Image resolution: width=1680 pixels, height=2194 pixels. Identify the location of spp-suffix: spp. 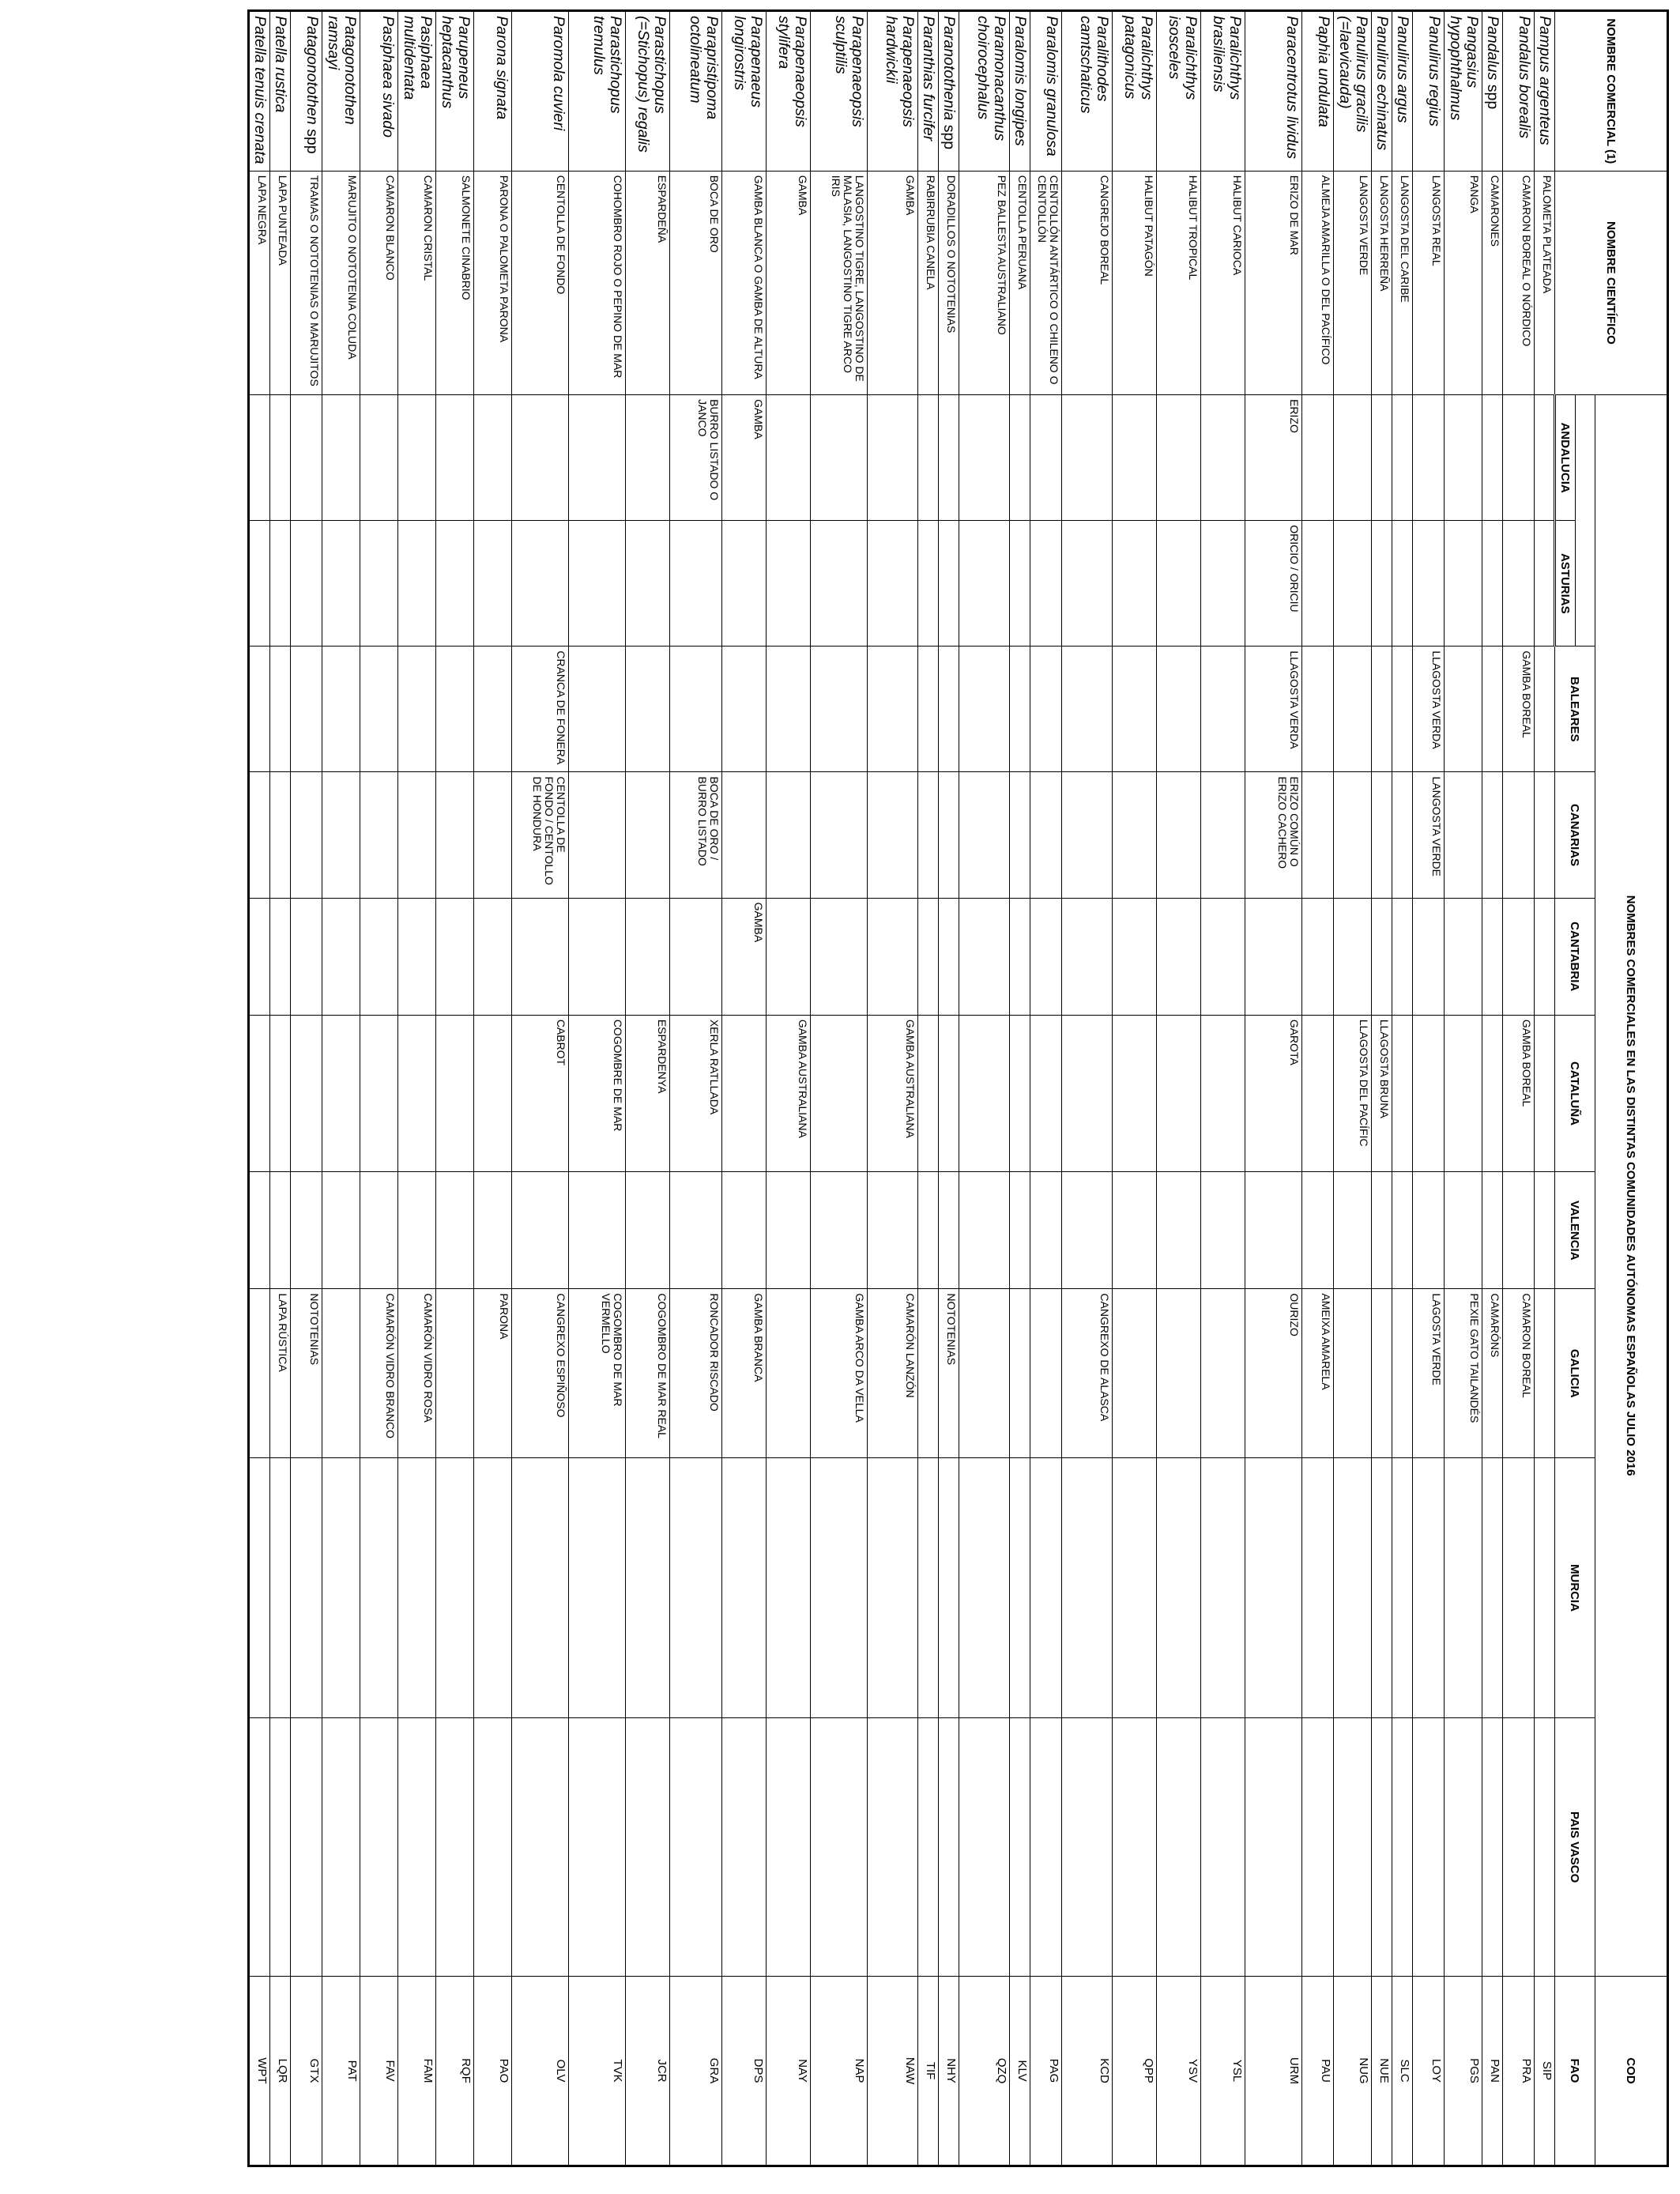
(1492, 97).